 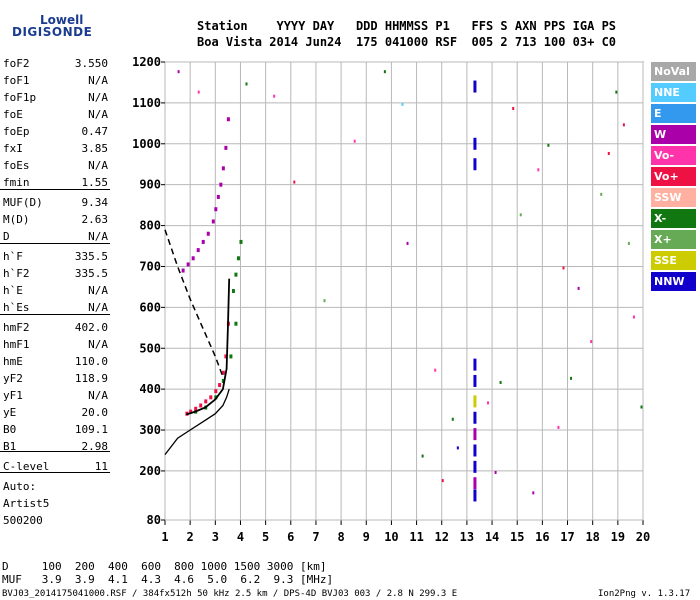 What do you see at coordinates (16, 131) in the screenshot?
I see `param-name: foEp` at bounding box center [16, 131].